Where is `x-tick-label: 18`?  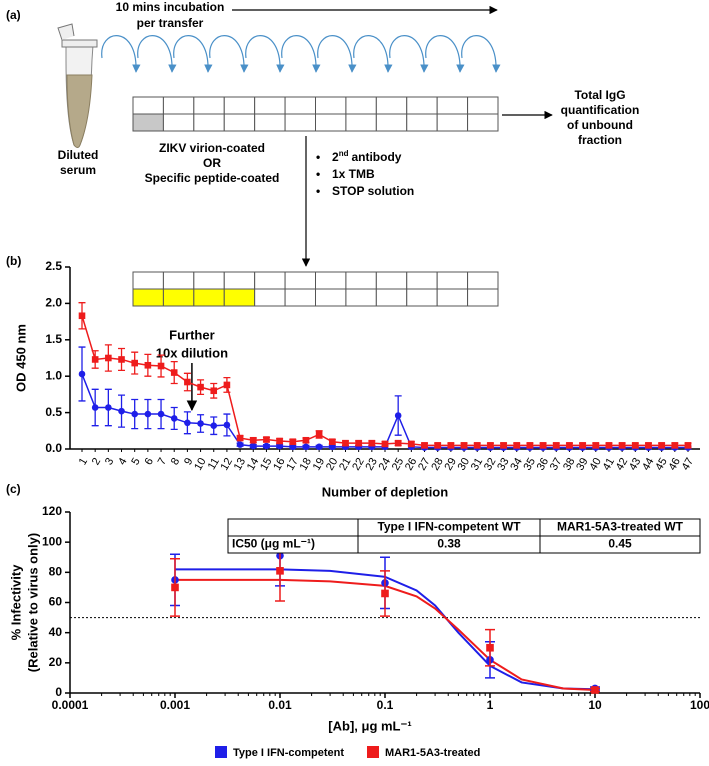 x-tick-label: 18 is located at coordinates (306, 464).